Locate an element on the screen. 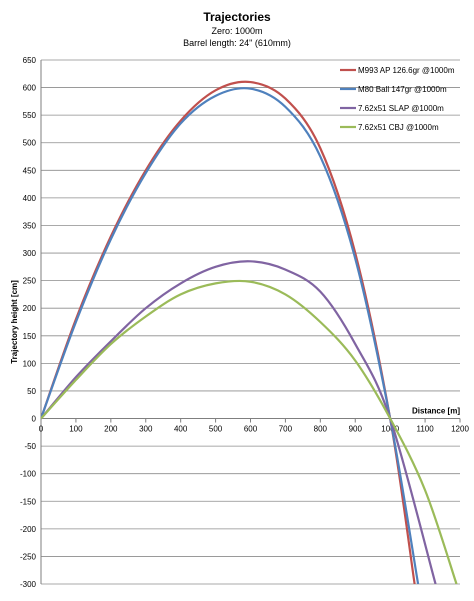 This screenshot has width=474, height=601. y-tick-label: 100 is located at coordinates (30, 363).